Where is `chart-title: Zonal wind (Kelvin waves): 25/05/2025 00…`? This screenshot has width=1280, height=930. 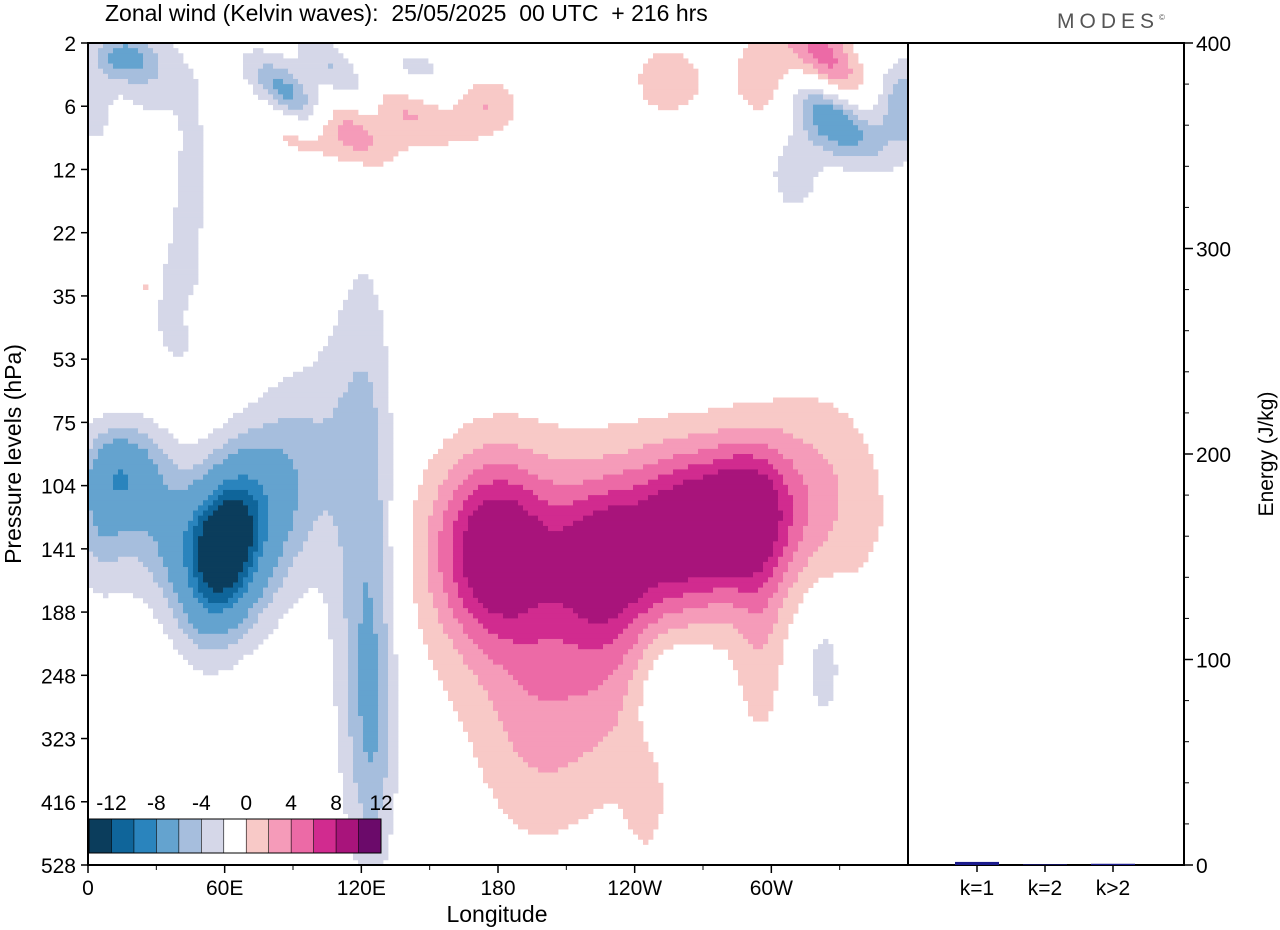 chart-title: Zonal wind (Kelvin waves): 25/05/2025 00… is located at coordinates (406, 13).